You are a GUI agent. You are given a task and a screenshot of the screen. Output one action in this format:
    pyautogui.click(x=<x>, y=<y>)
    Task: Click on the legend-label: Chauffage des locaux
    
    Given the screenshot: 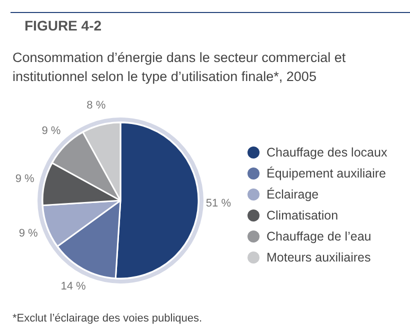 What is the action you would take?
    pyautogui.click(x=327, y=153)
    